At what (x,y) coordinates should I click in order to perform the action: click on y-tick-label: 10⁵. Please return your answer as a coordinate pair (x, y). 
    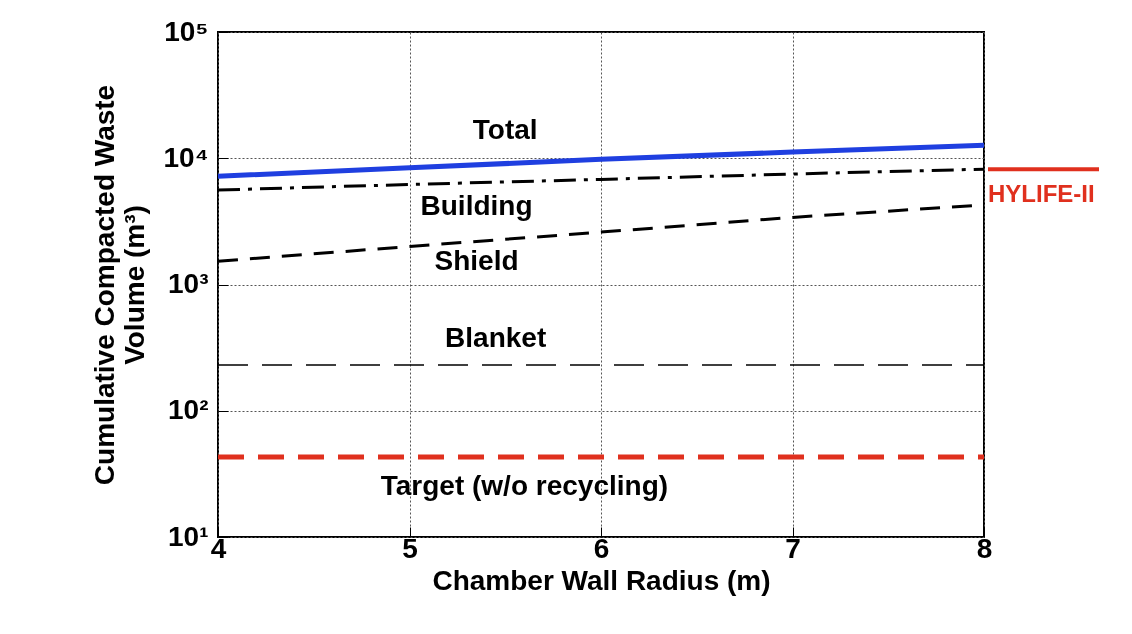
    Looking at the image, I should click on (186, 31).